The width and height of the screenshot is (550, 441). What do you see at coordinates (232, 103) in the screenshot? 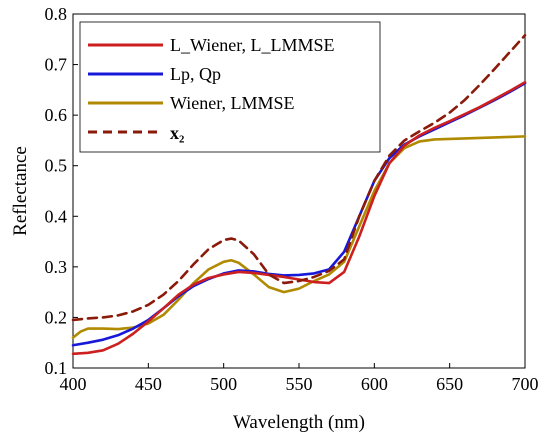
I see `legend-label-wiener: Wiener, LMMSE` at bounding box center [232, 103].